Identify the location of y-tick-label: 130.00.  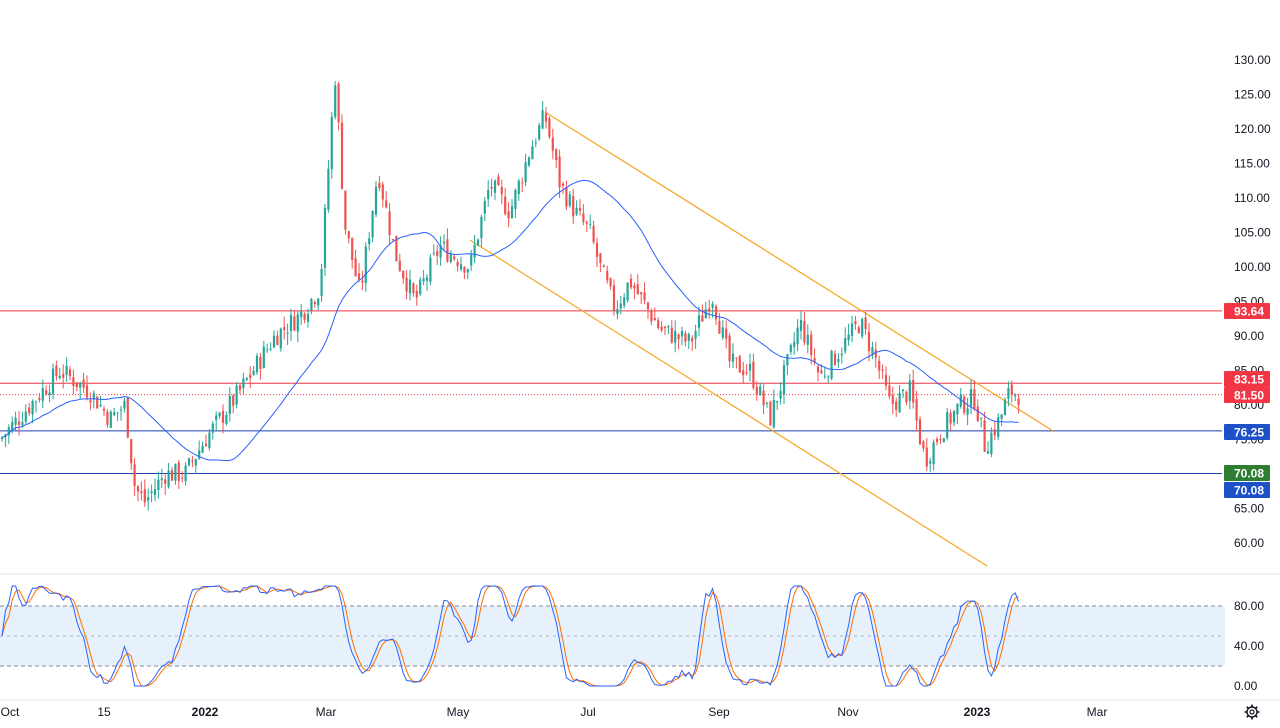
(1252, 60).